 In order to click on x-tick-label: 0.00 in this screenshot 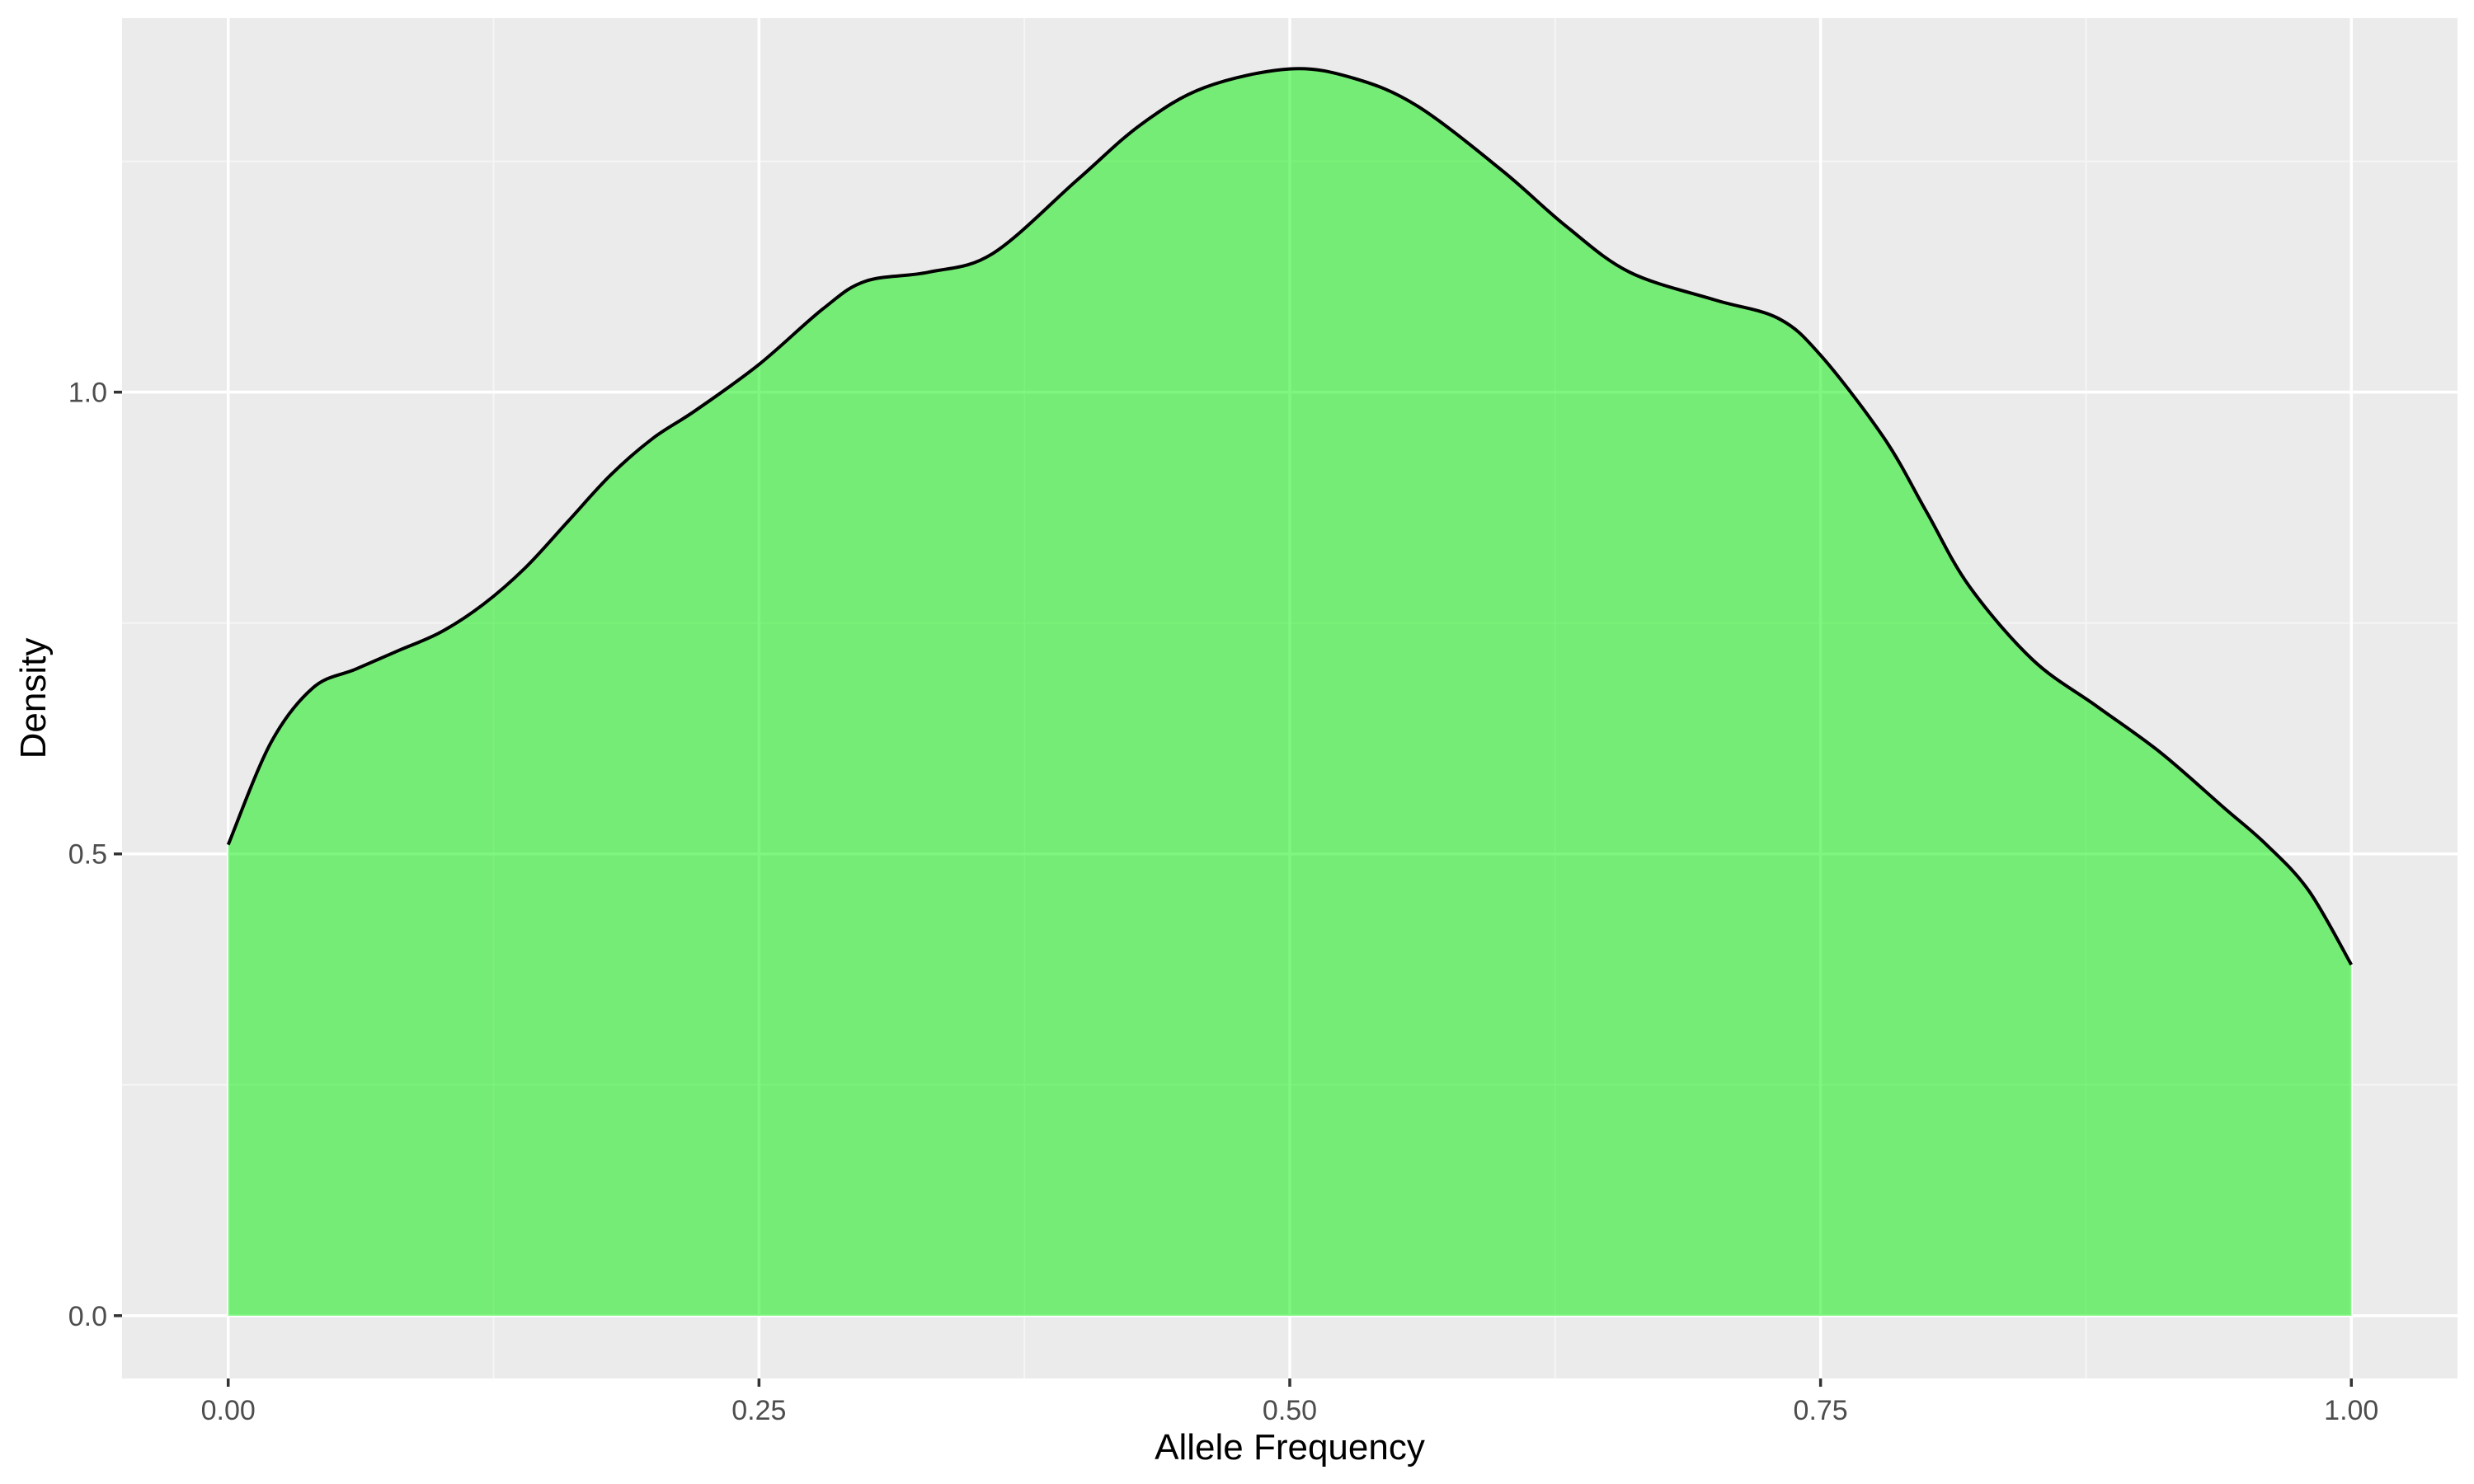, I will do `click(228, 1410)`.